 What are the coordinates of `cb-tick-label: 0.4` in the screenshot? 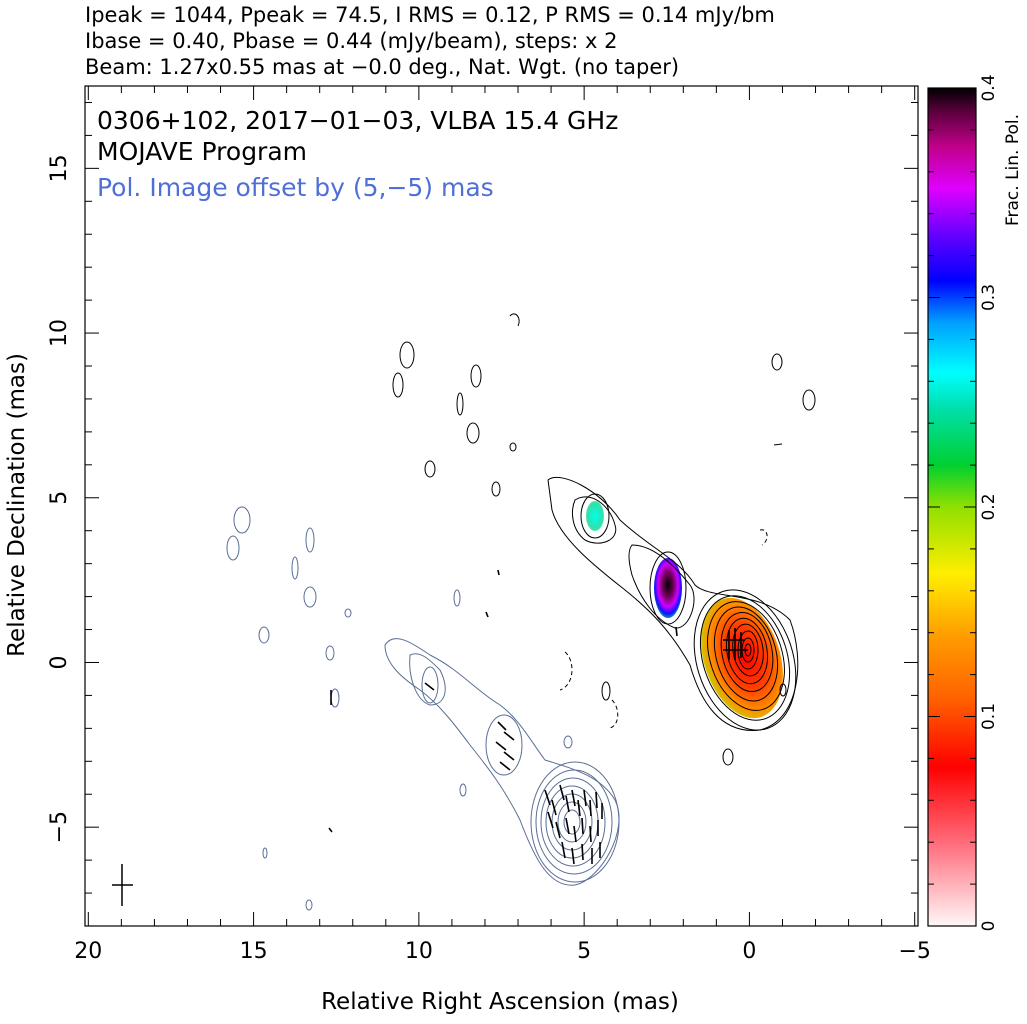 It's located at (989, 87).